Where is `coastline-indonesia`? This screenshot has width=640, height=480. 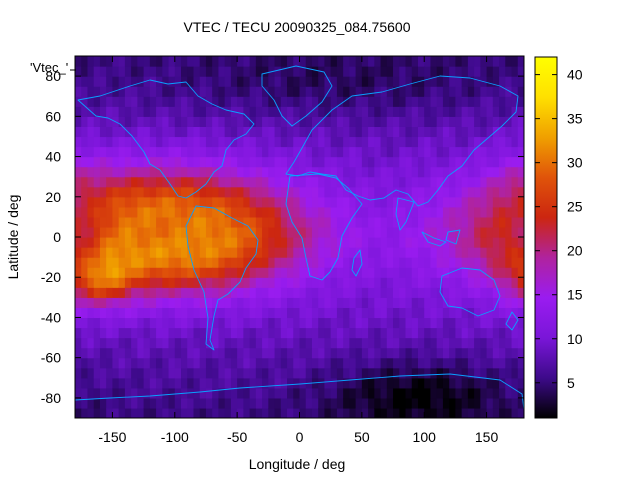
coastline-indonesia is located at coordinates (441, 238).